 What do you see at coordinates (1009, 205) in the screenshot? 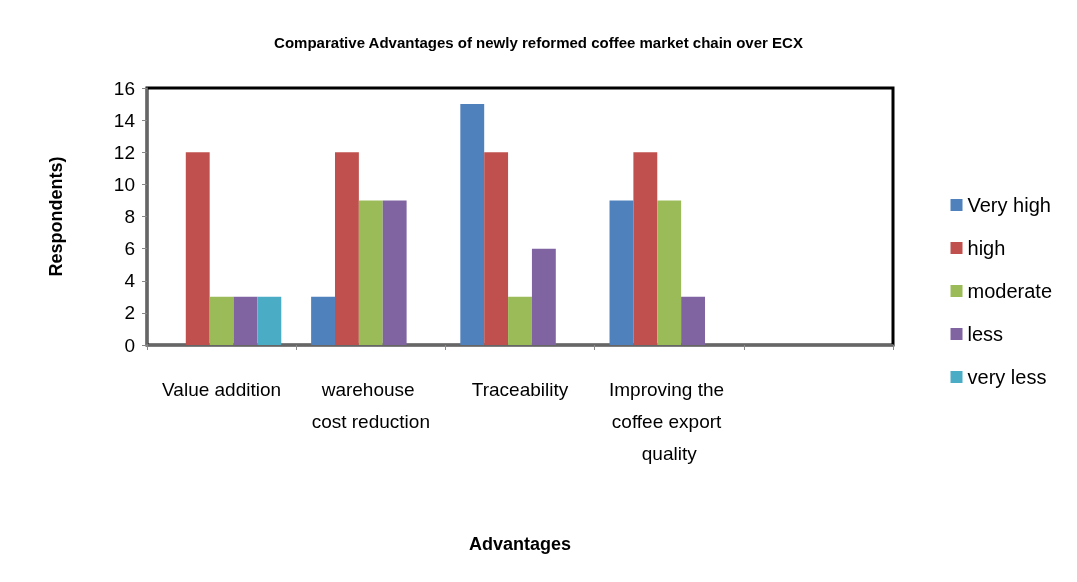
I see `legend-label: Very high` at bounding box center [1009, 205].